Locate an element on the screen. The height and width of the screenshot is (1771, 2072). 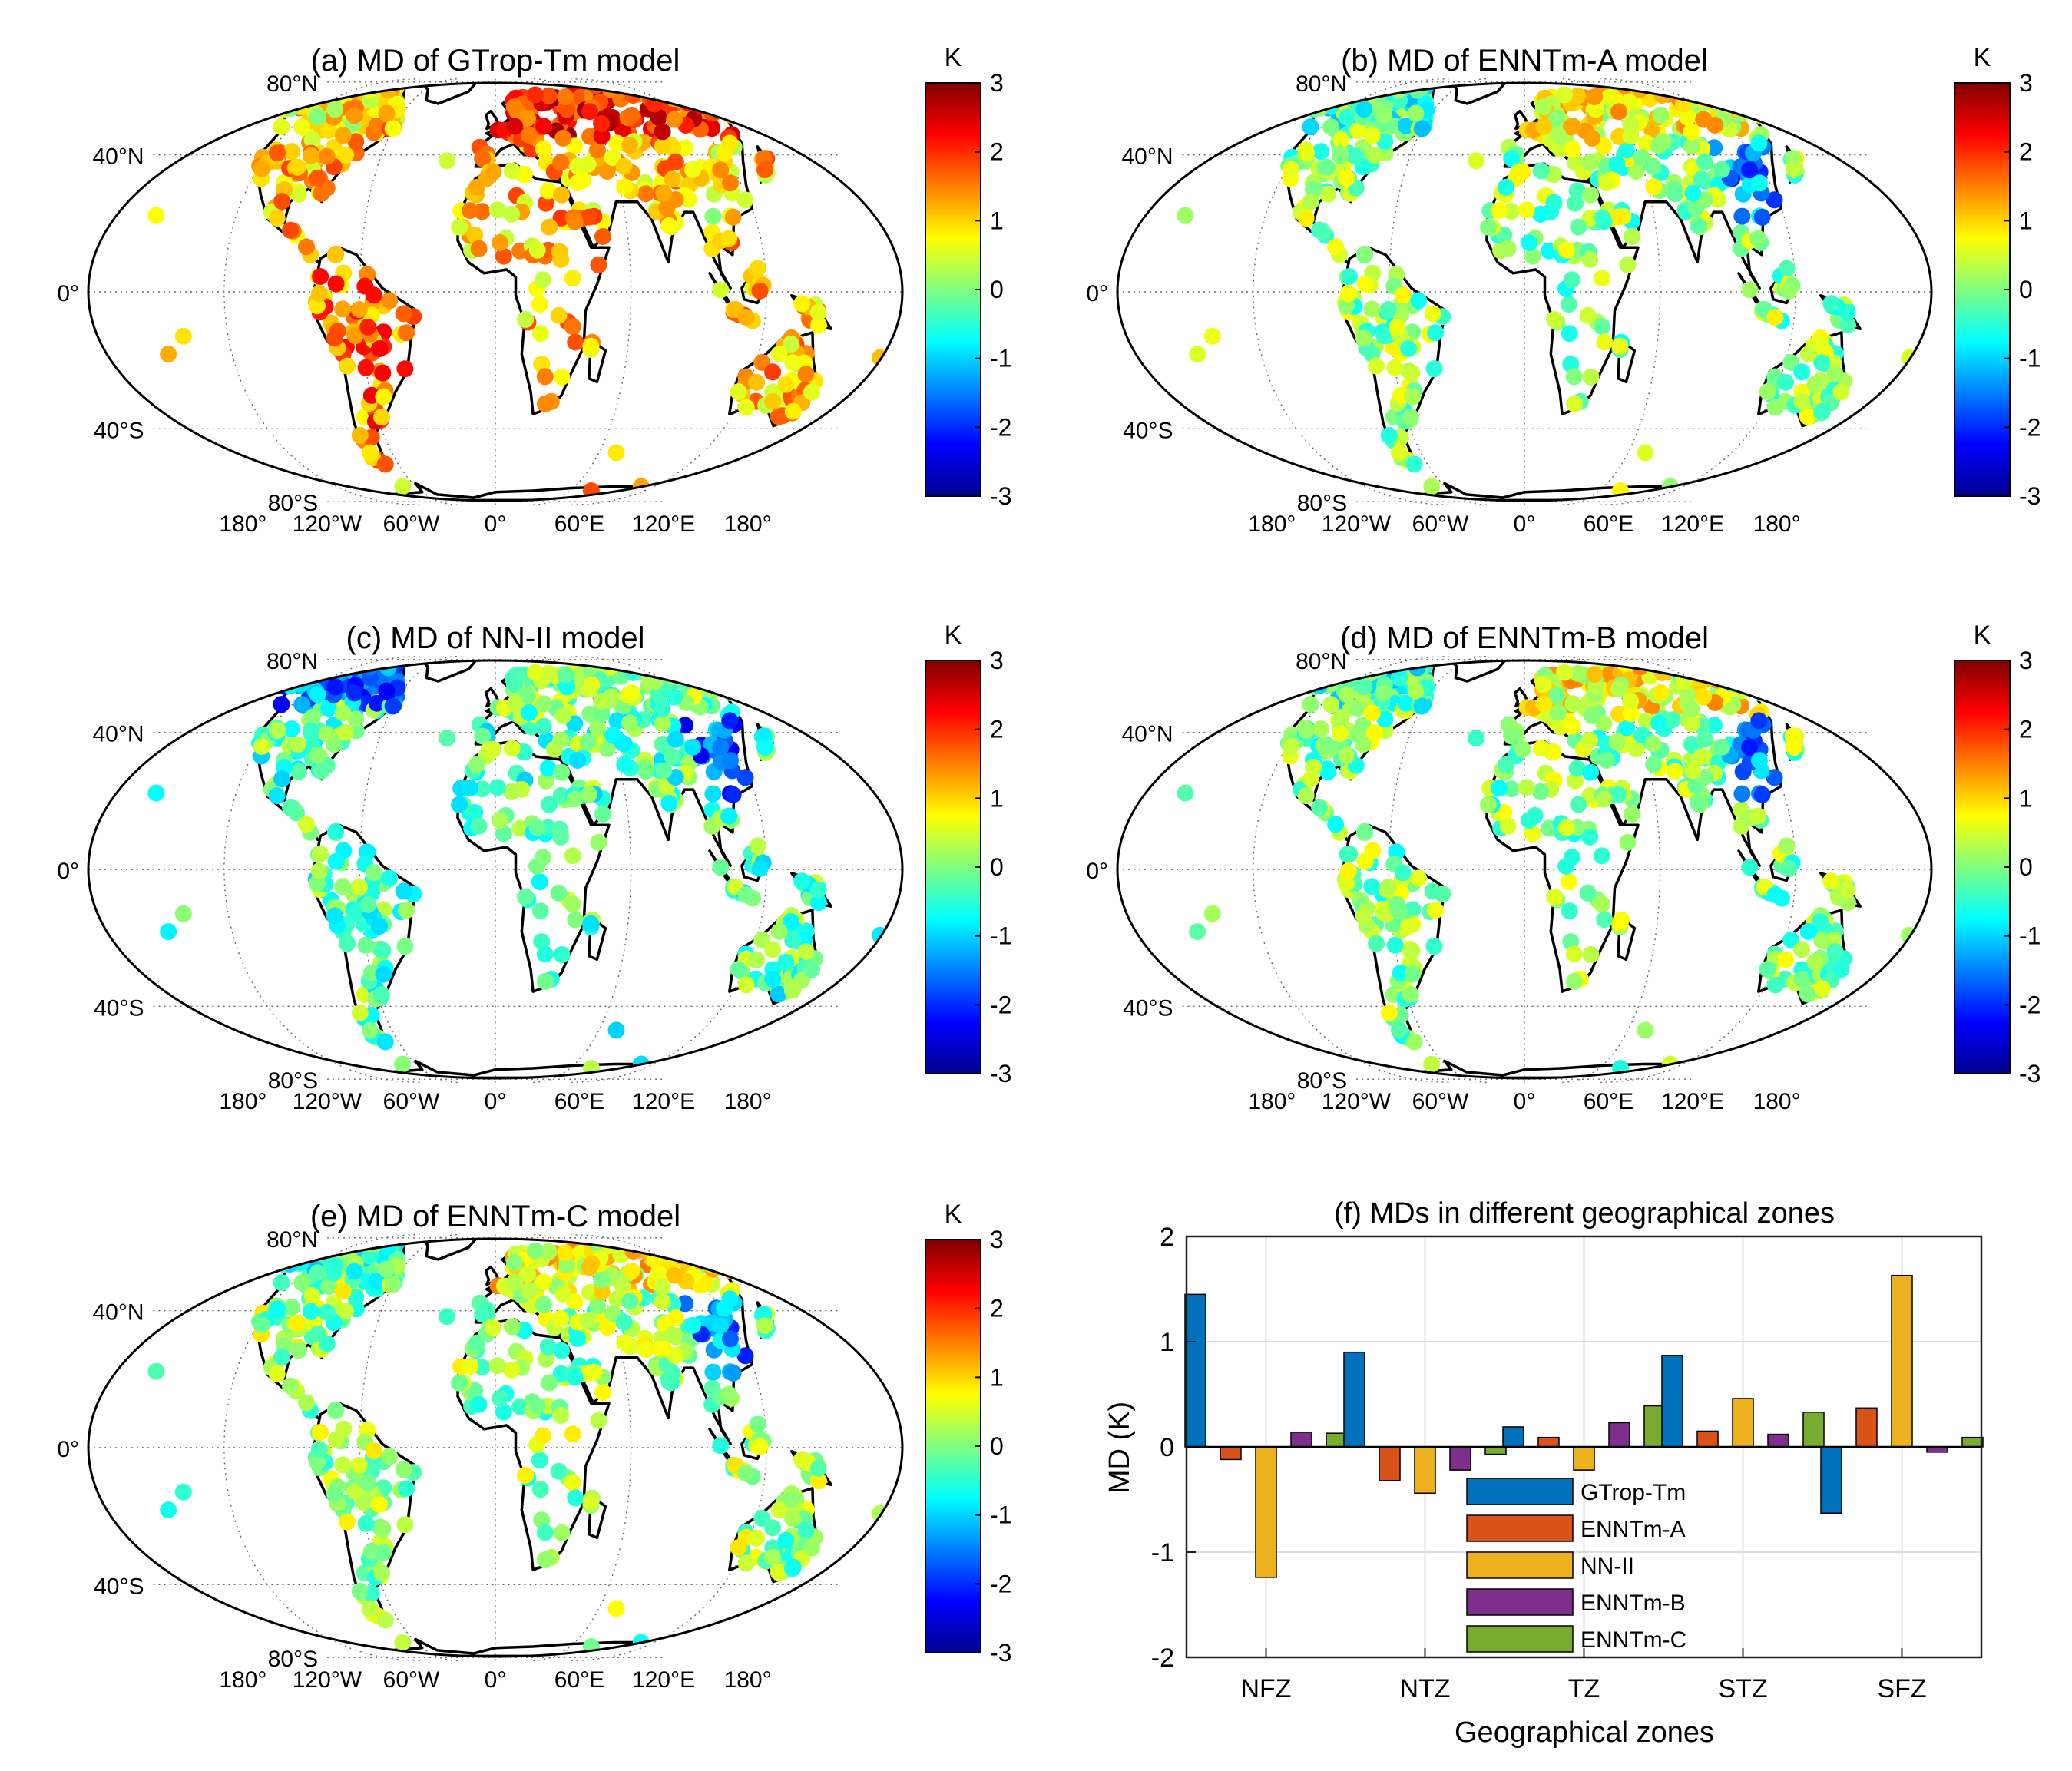
colorbar-tick-label: -3 is located at coordinates (1000, 496).